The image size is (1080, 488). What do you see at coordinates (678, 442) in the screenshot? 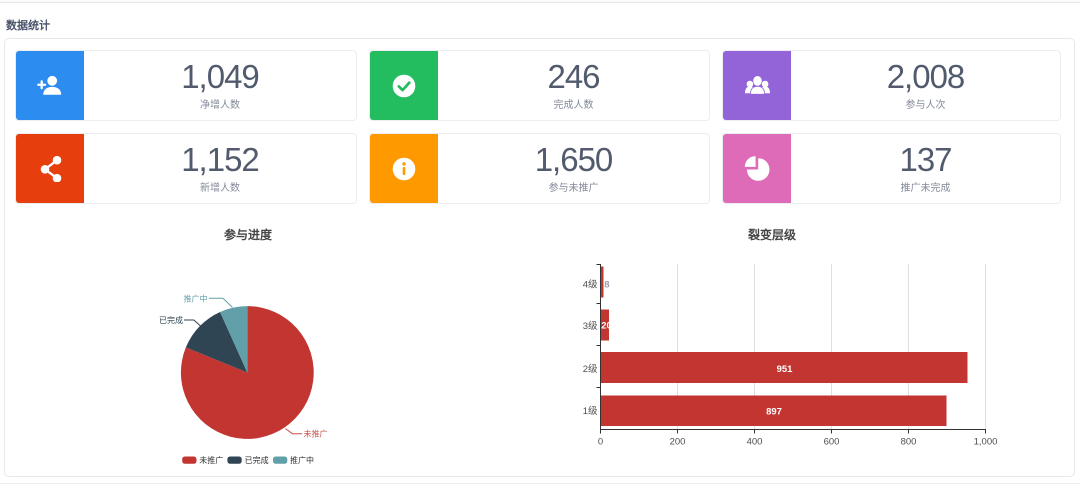
I see `svg-text: 200` at bounding box center [678, 442].